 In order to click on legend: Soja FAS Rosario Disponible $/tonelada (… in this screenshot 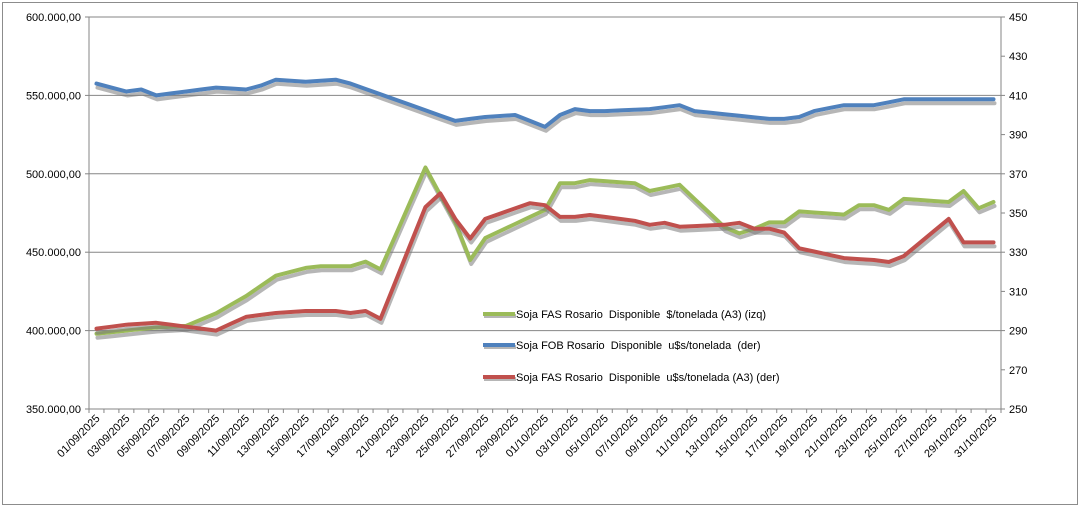, I will do `click(631, 346)`.